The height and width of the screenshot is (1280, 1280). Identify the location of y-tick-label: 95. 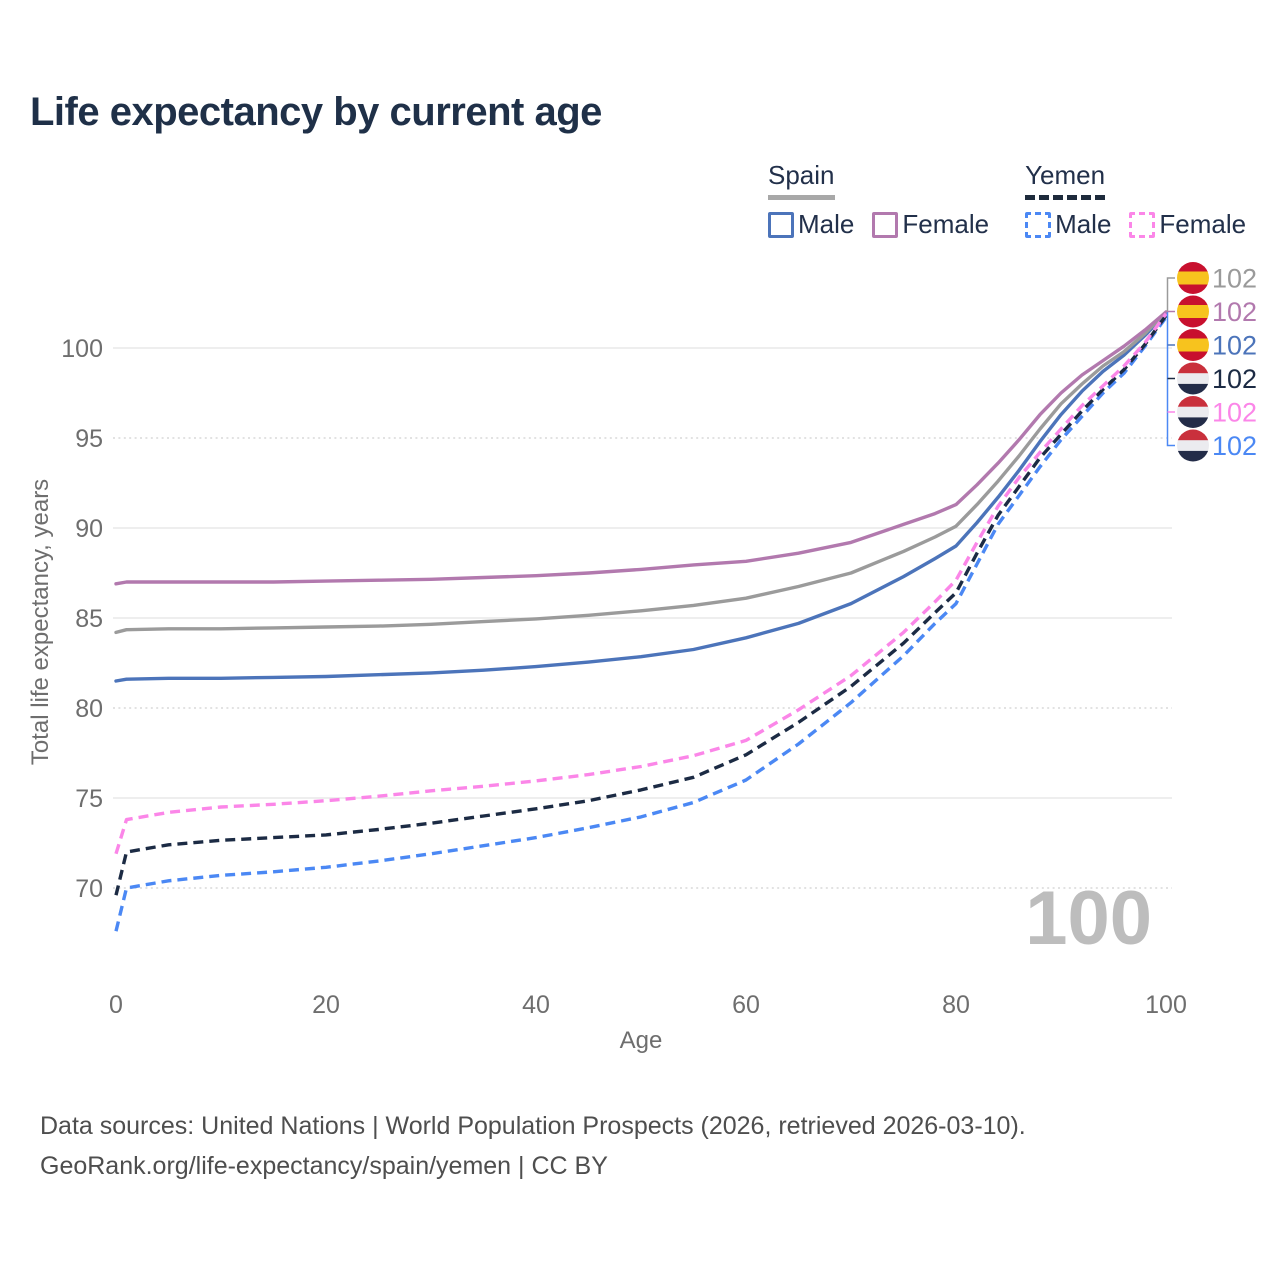
(89, 439).